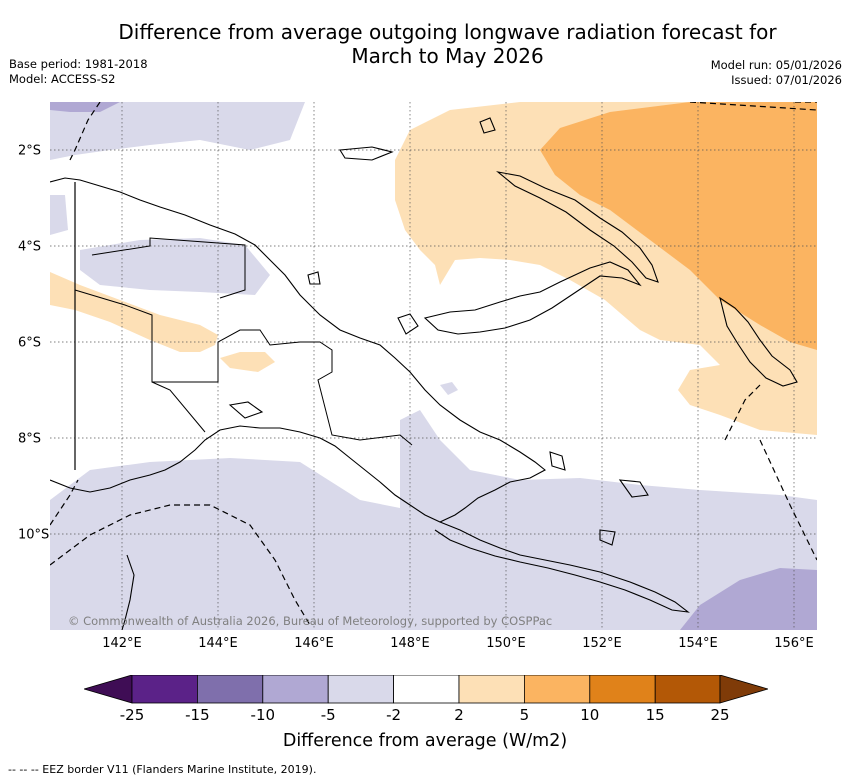 The image size is (850, 781). What do you see at coordinates (34, 535) in the screenshot?
I see `lat-label: 10°S` at bounding box center [34, 535].